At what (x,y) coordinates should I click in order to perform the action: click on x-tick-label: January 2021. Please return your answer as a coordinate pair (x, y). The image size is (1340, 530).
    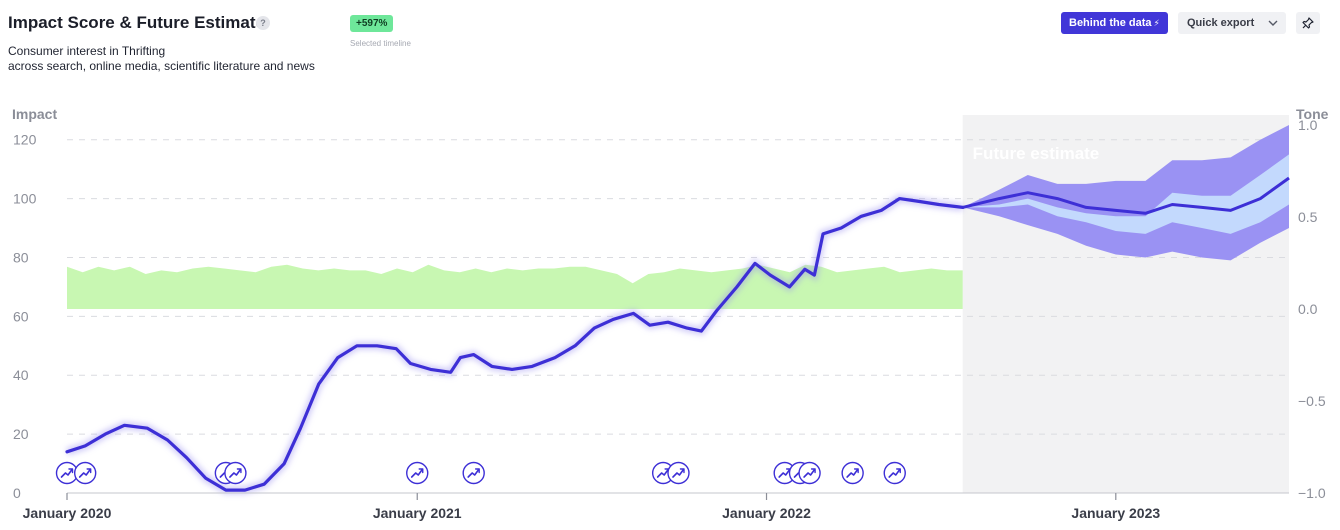
    Looking at the image, I should click on (417, 513).